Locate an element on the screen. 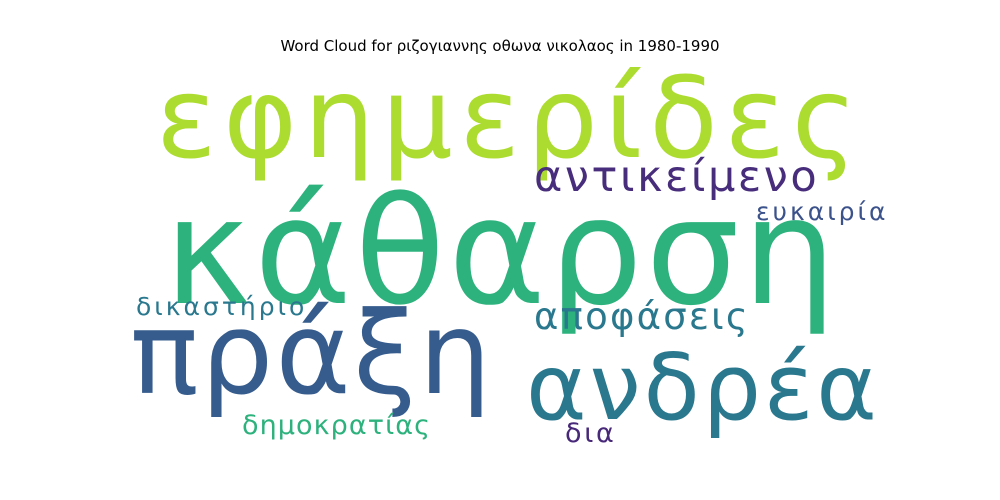 This screenshot has width=1000, height=500. word-dia: δια is located at coordinates (591, 433).